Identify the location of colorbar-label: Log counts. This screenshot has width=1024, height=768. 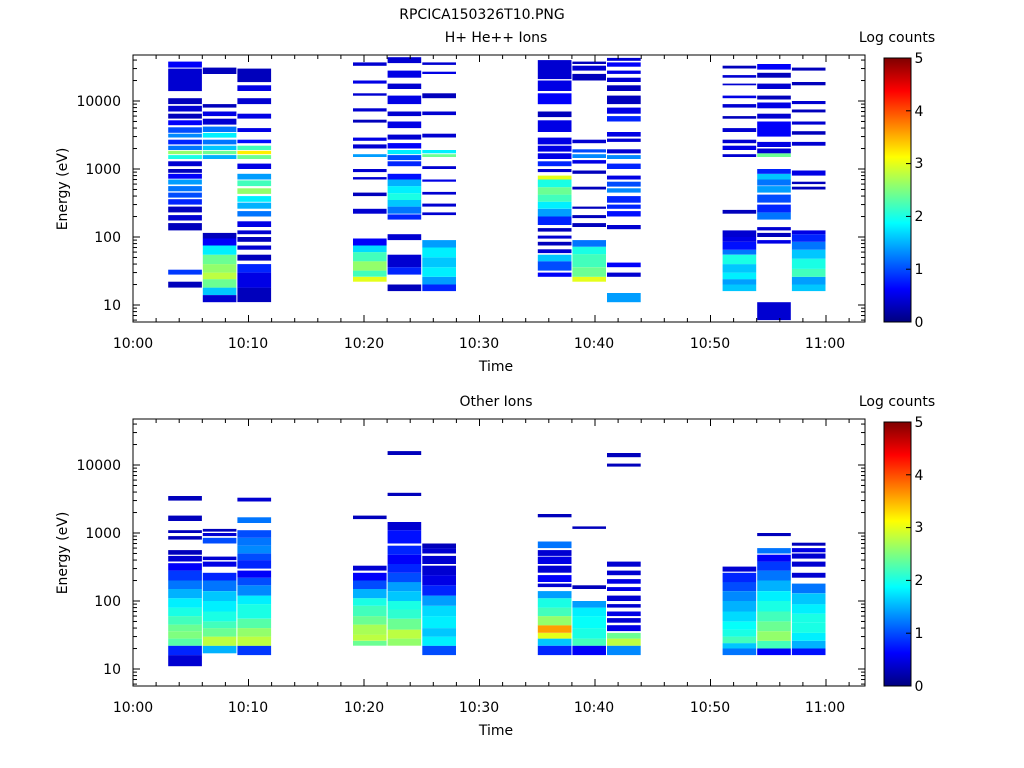
(897, 38).